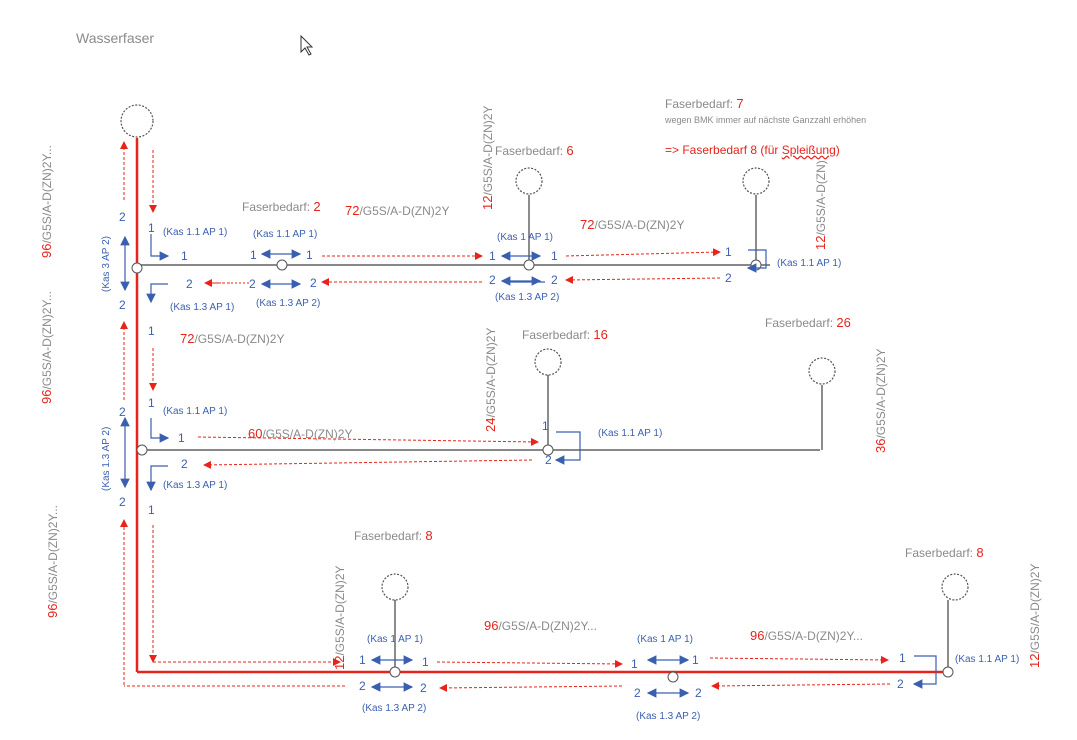  What do you see at coordinates (704, 103) in the screenshot?
I see `demand-label: Faserbedarf: 7` at bounding box center [704, 103].